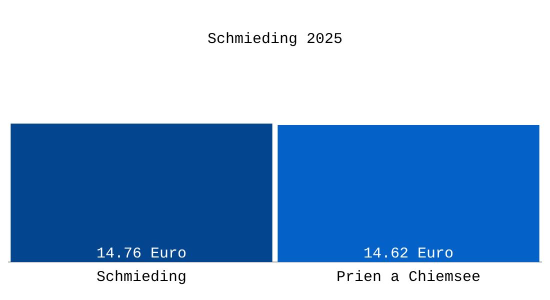 The width and height of the screenshot is (550, 300). I want to click on data-label: 14.76 Euro, so click(141, 253).